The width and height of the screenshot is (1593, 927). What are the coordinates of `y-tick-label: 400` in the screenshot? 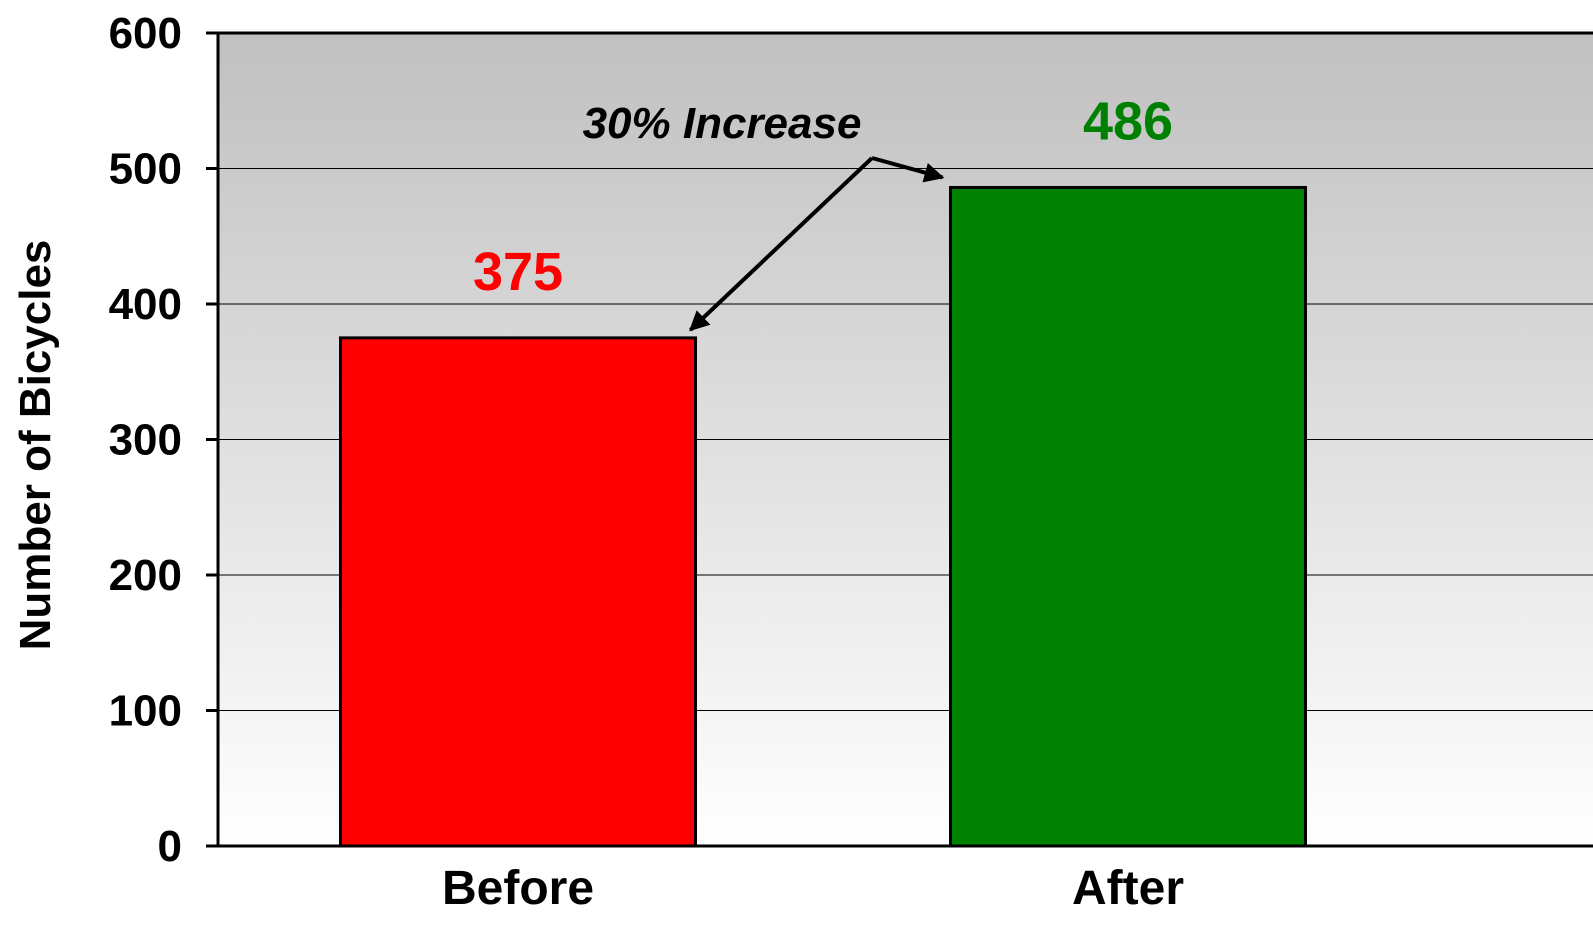 It's located at (145, 304).